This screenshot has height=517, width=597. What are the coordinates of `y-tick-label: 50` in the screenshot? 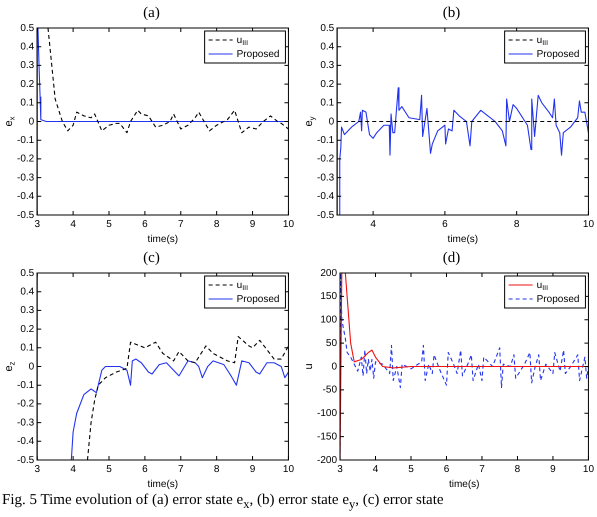 It's located at (332, 343).